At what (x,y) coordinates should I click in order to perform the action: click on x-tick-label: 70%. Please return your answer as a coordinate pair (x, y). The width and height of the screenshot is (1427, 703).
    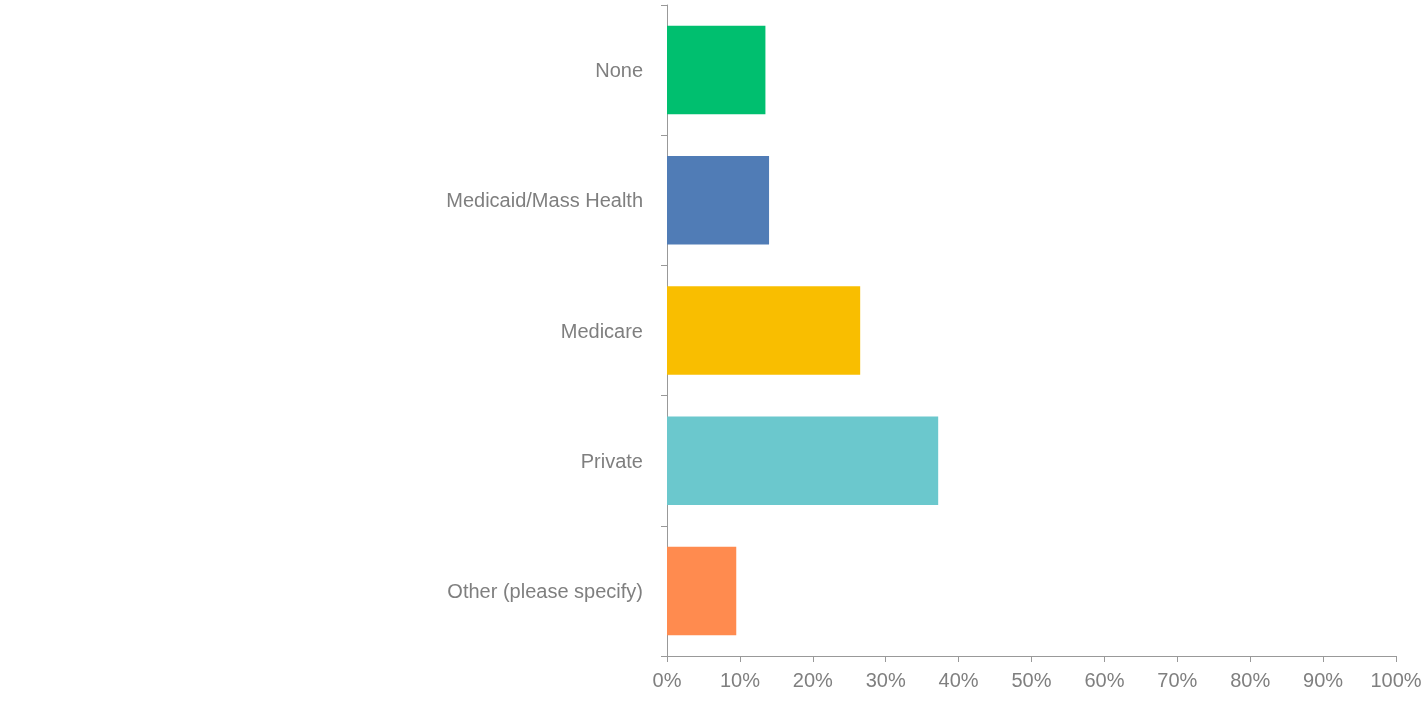
    Looking at the image, I should click on (1177, 680).